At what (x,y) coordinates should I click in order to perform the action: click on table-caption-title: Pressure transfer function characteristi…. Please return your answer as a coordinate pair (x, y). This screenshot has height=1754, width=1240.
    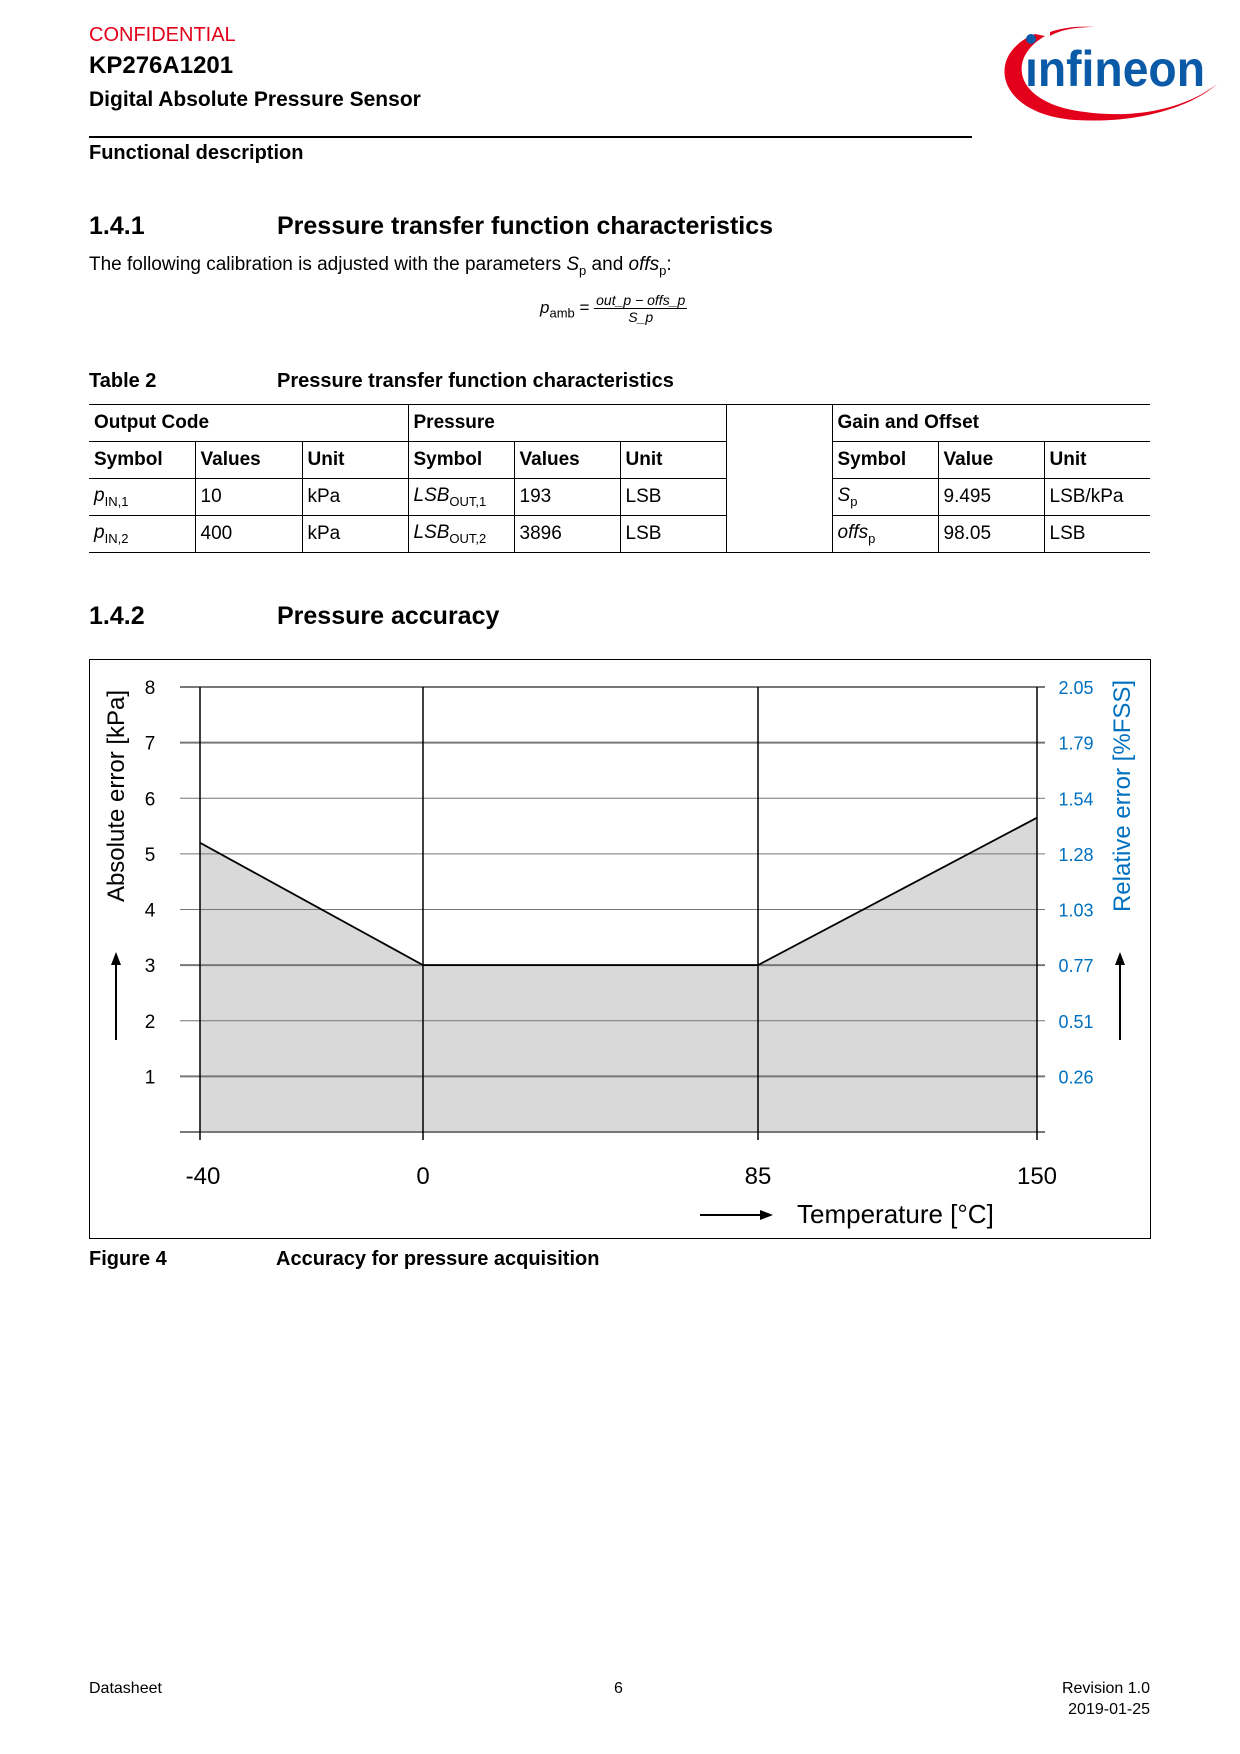
    Looking at the image, I should click on (475, 381).